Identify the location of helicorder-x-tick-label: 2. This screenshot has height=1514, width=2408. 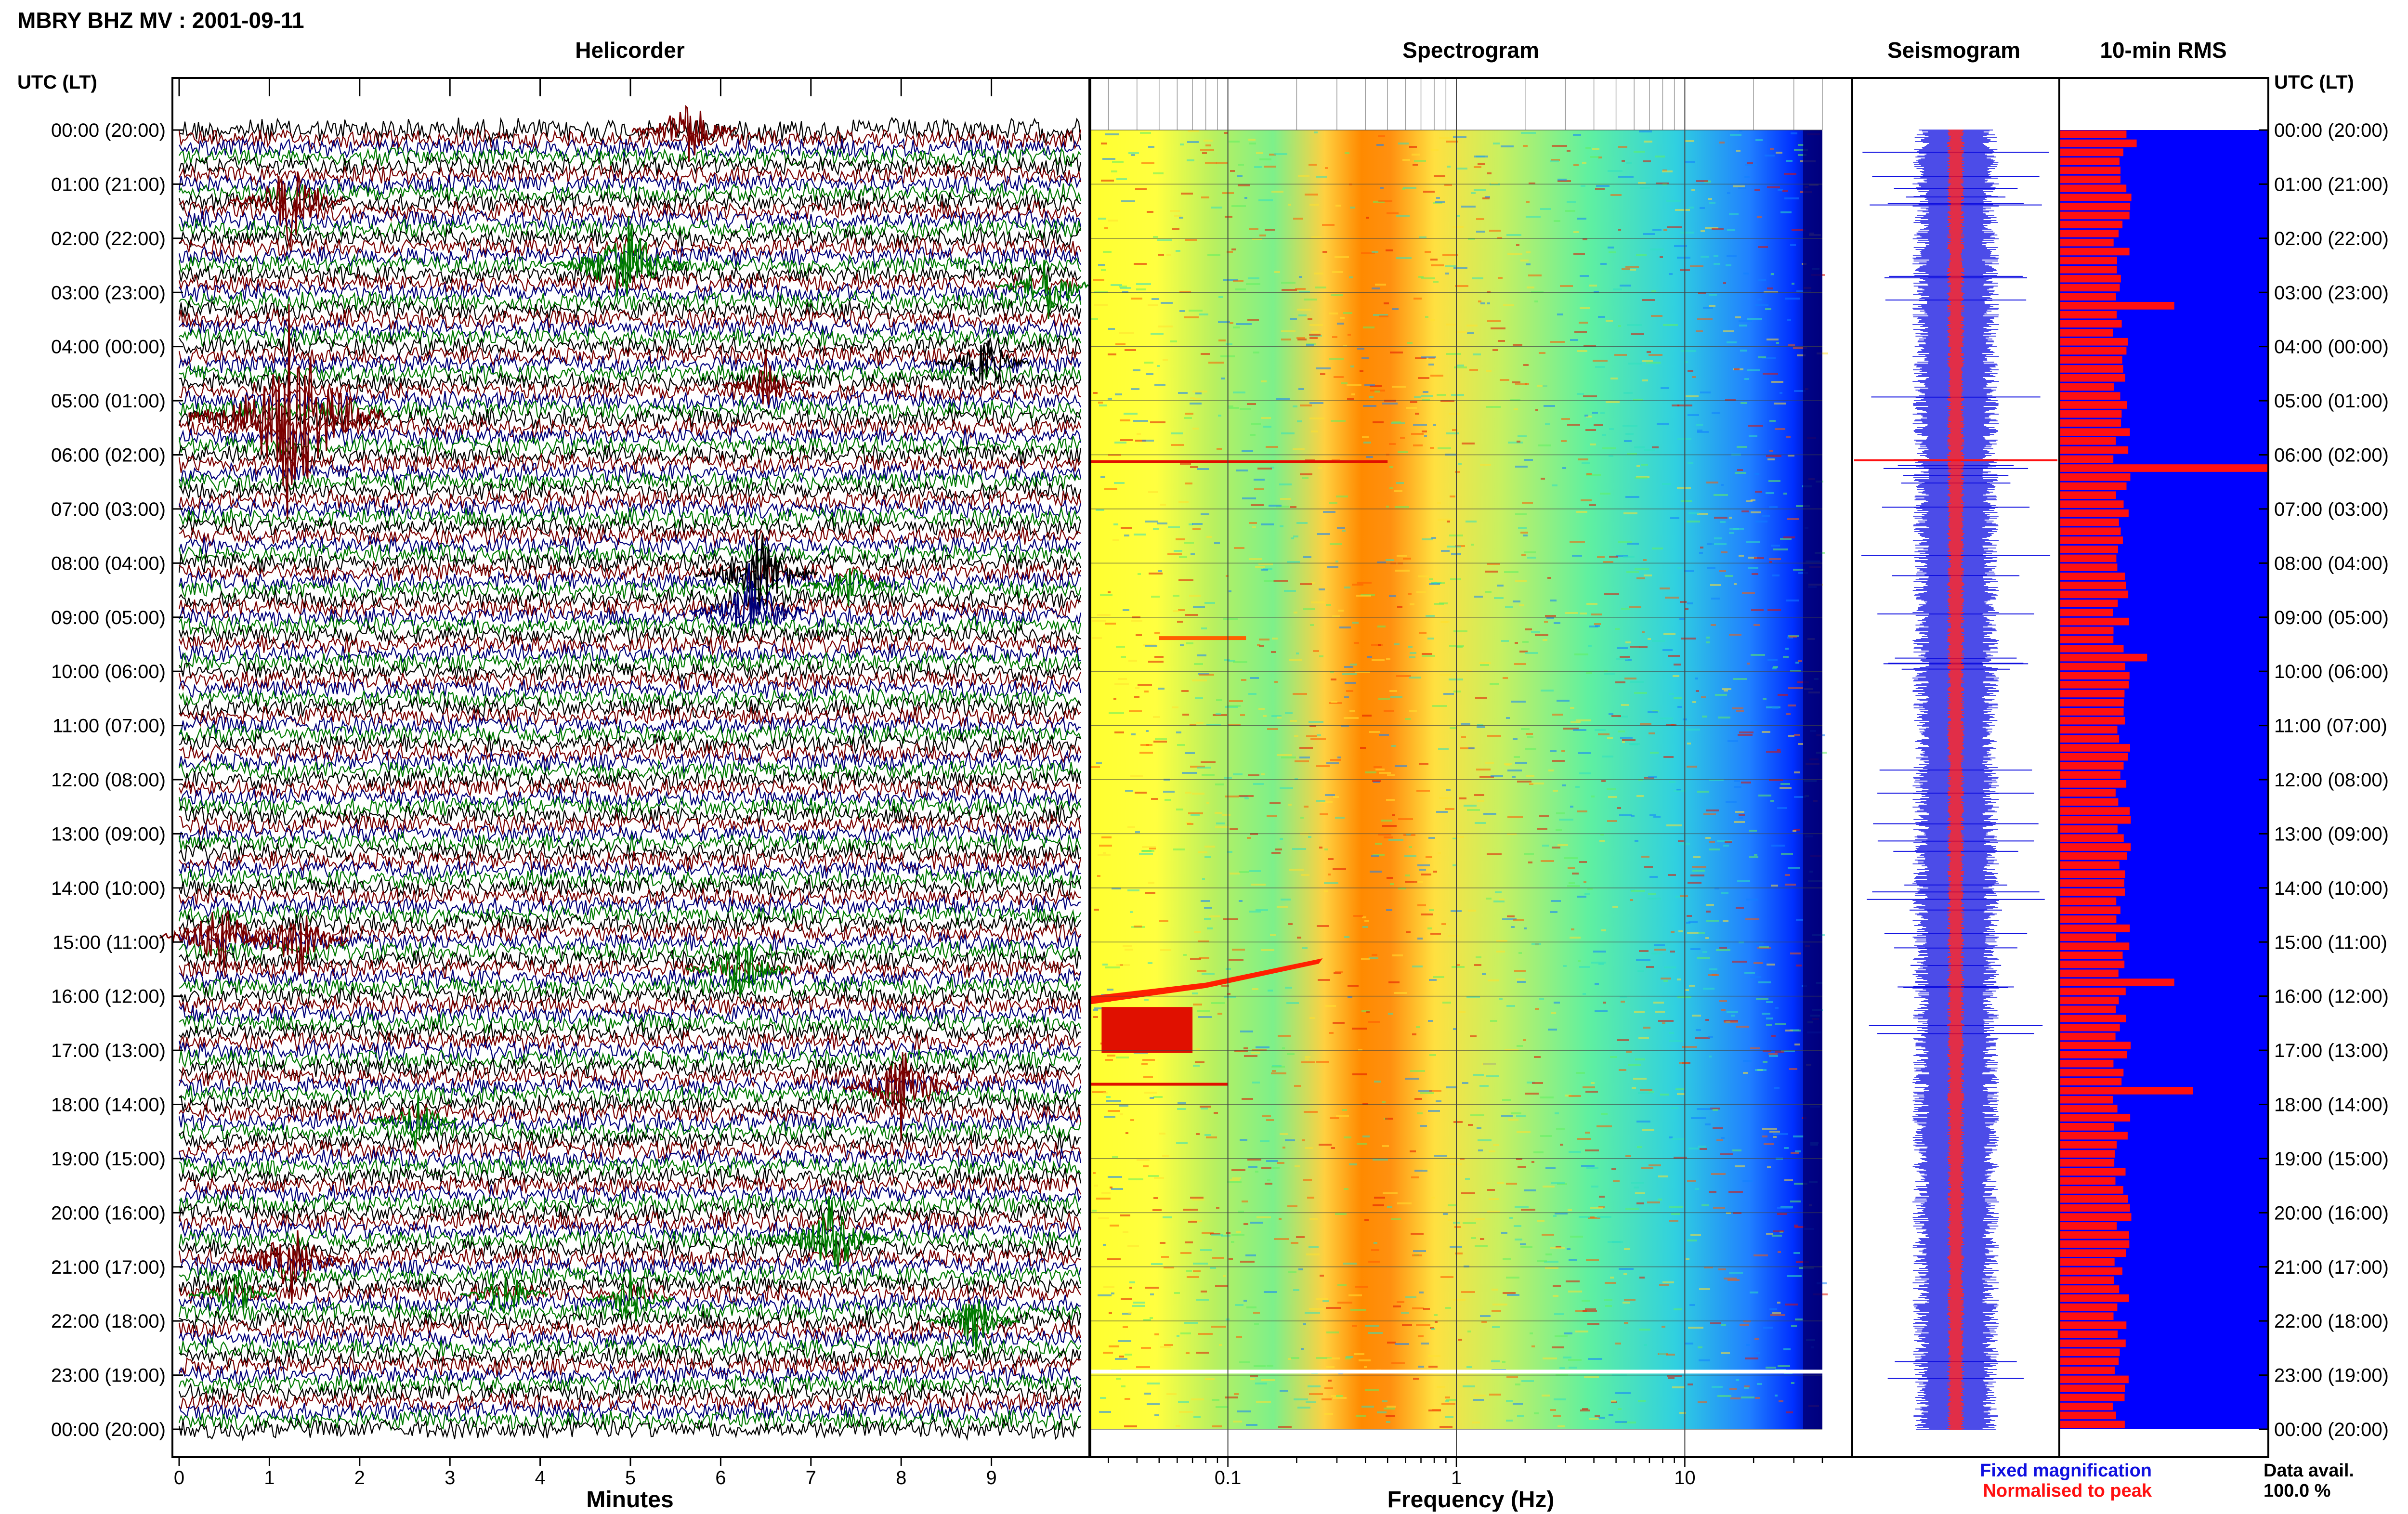
(359, 1477).